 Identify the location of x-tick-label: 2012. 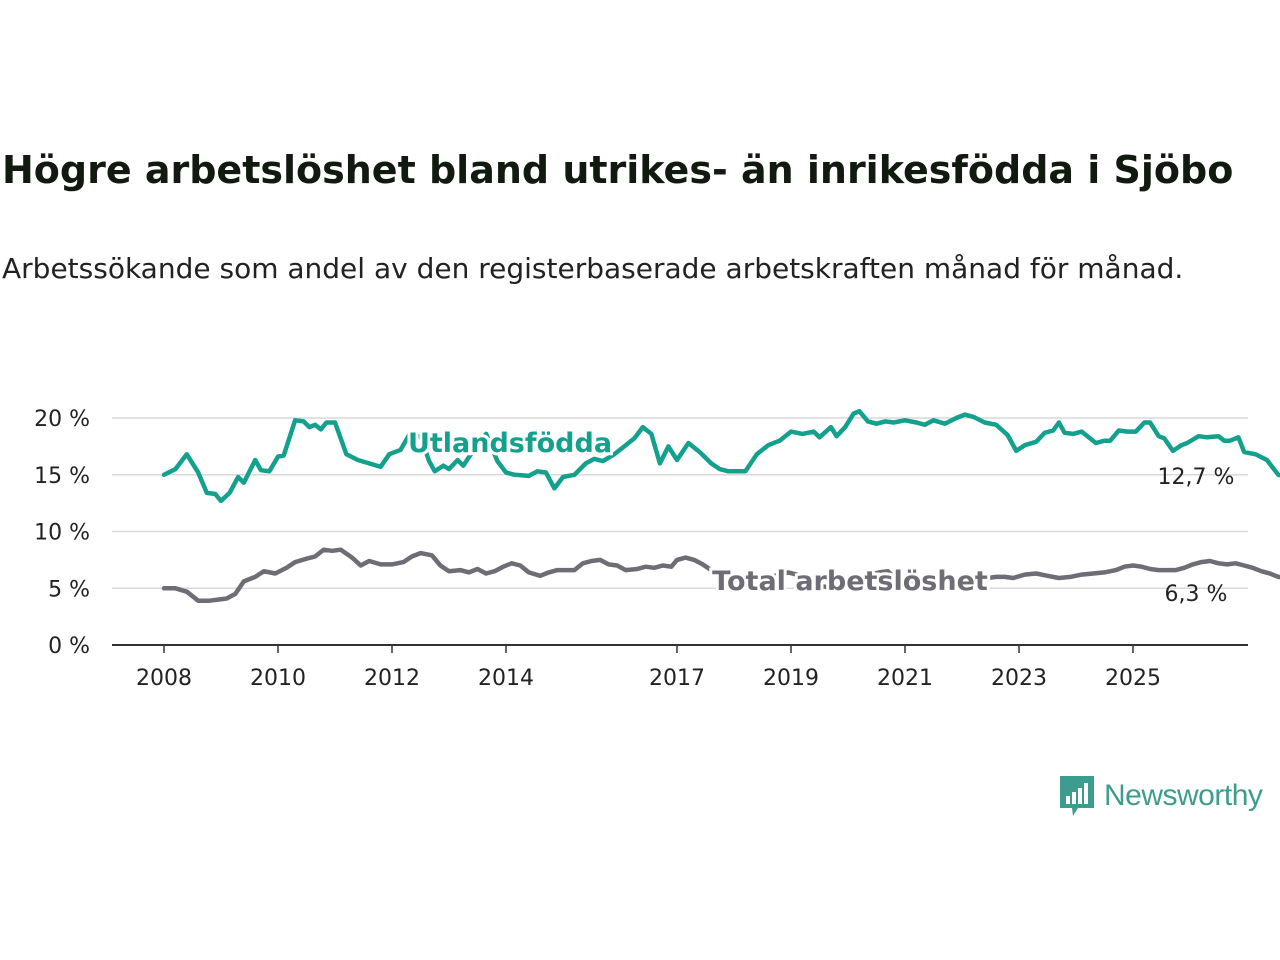
(392, 678).